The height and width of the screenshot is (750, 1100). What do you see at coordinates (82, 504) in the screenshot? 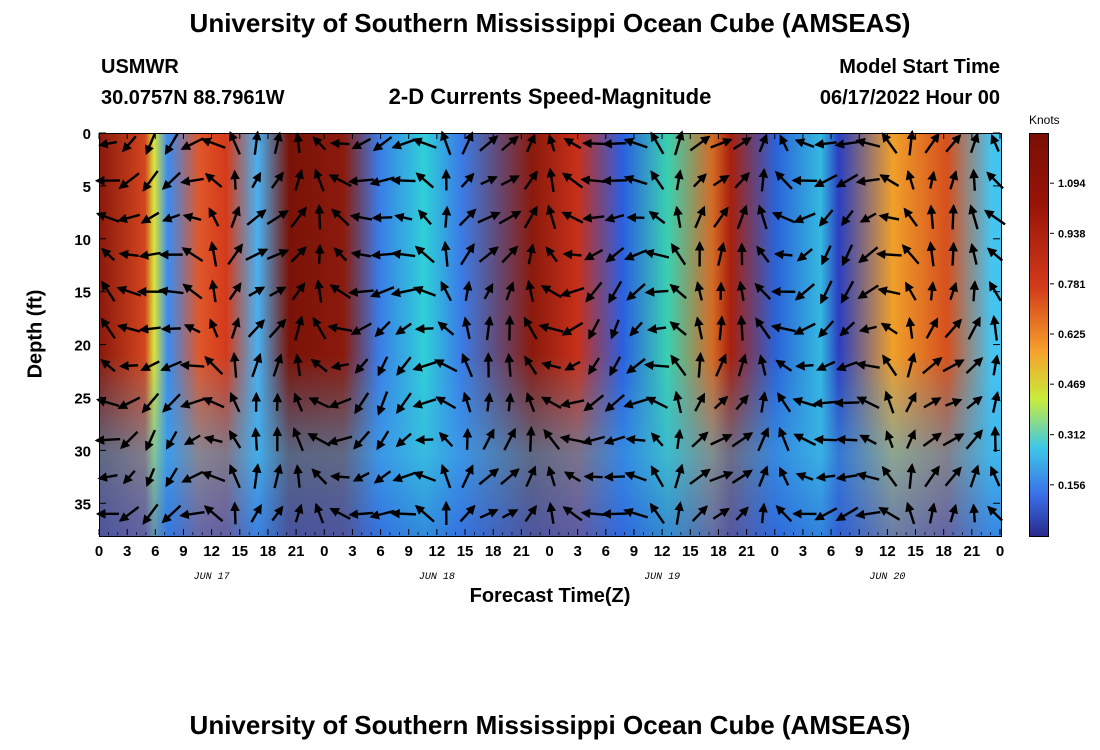
I see `y-tick-label: 35` at bounding box center [82, 504].